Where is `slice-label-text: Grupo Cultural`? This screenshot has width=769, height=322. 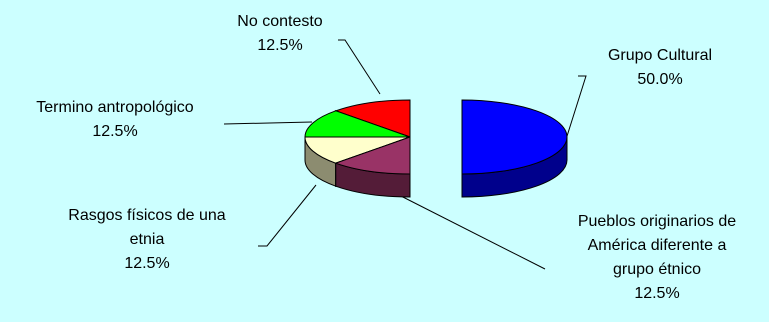
slice-label-text: Grupo Cultural is located at coordinates (660, 55).